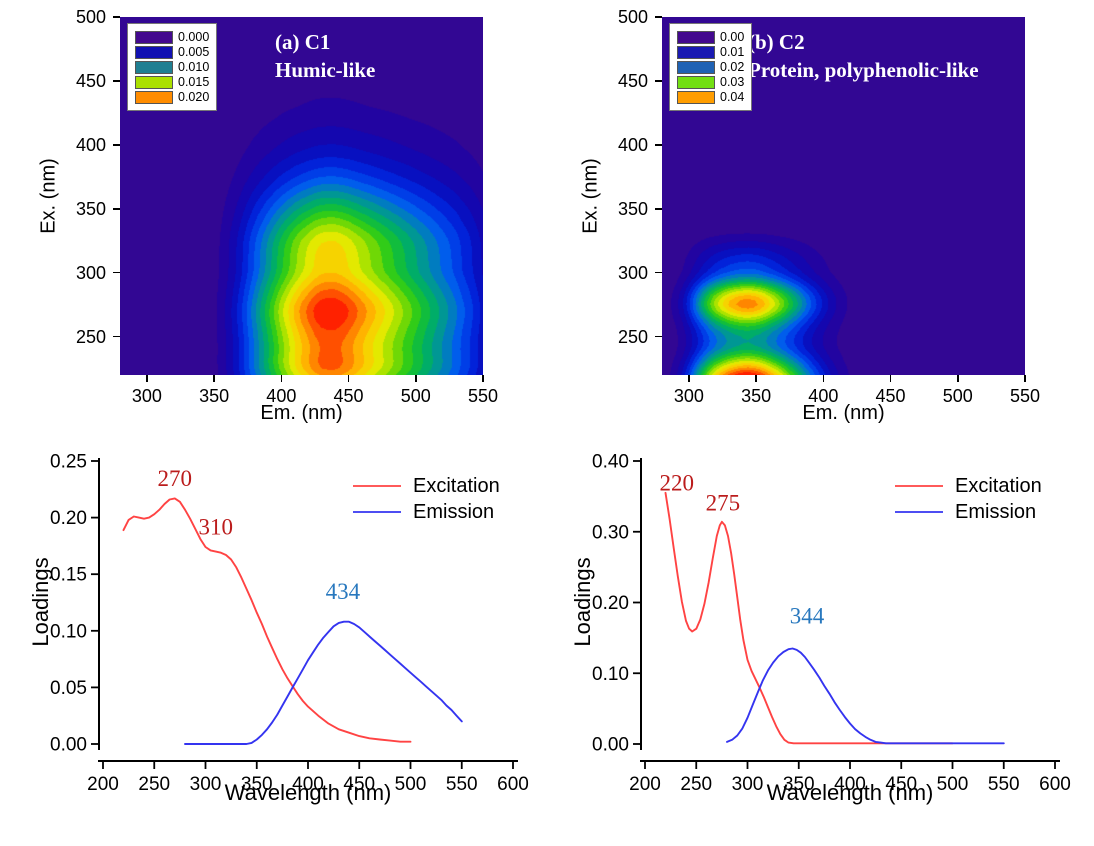  I want to click on legend-level-label: 0.020, so click(194, 97).